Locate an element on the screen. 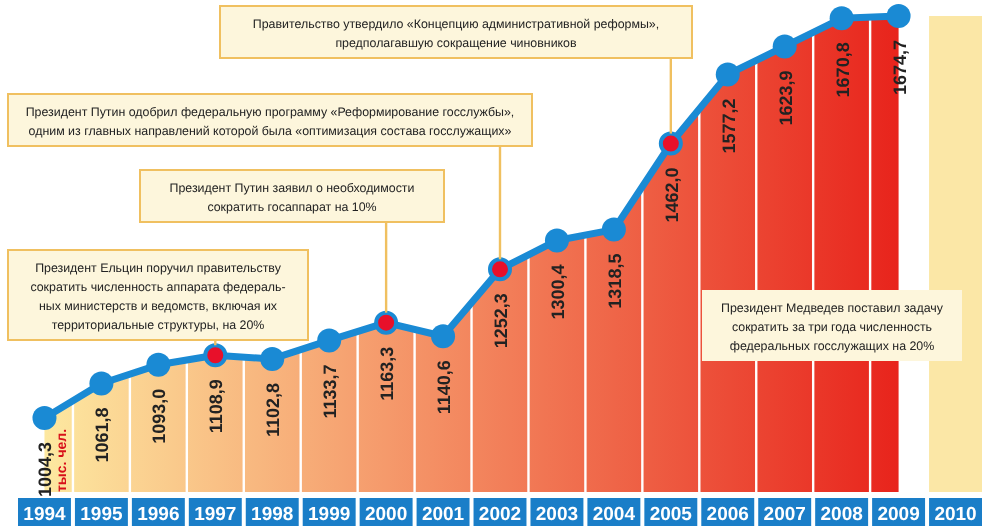  x-tick-label: 1998 is located at coordinates (272, 515).